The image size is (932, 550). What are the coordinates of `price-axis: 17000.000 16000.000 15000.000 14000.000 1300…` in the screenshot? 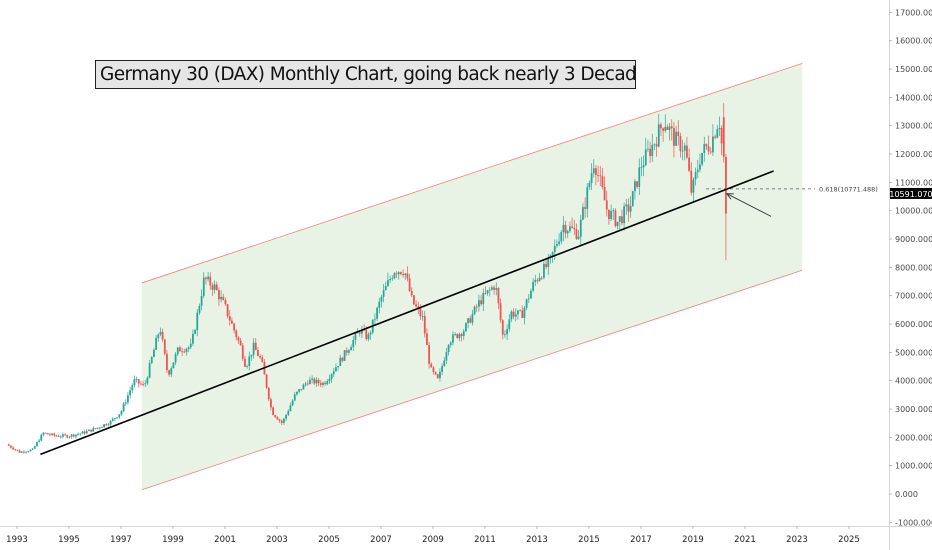 It's located at (910, 267).